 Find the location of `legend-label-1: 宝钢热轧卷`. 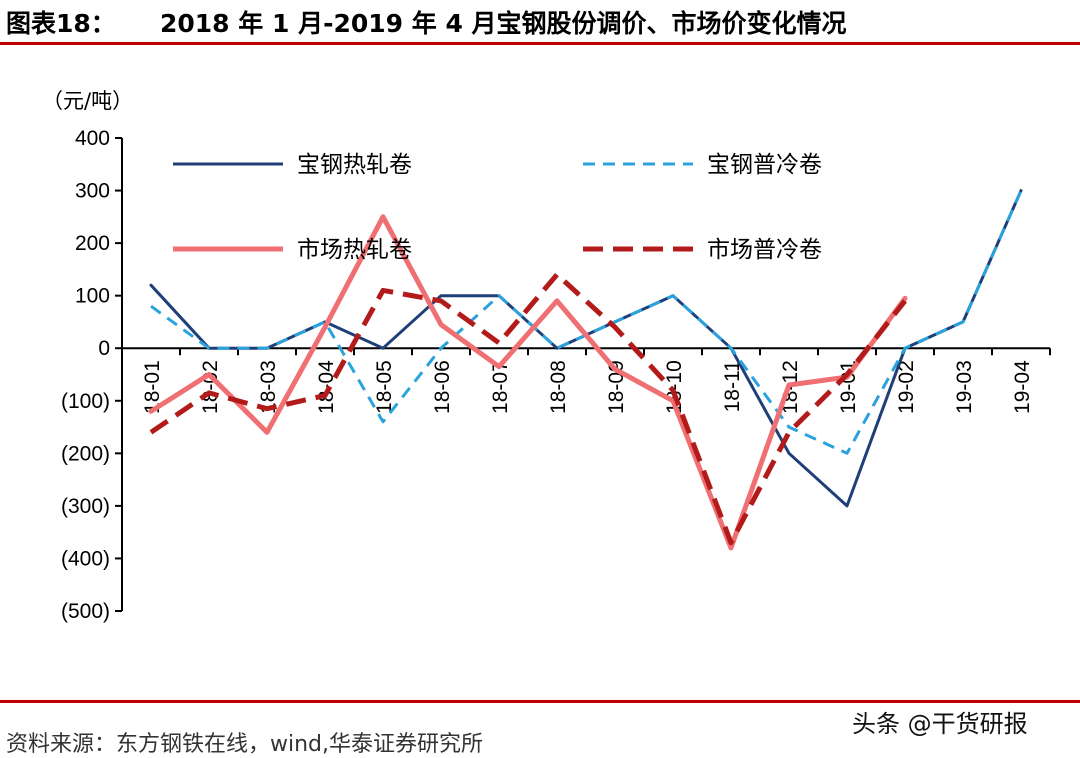

legend-label-1: 宝钢热轧卷 is located at coordinates (354, 165).